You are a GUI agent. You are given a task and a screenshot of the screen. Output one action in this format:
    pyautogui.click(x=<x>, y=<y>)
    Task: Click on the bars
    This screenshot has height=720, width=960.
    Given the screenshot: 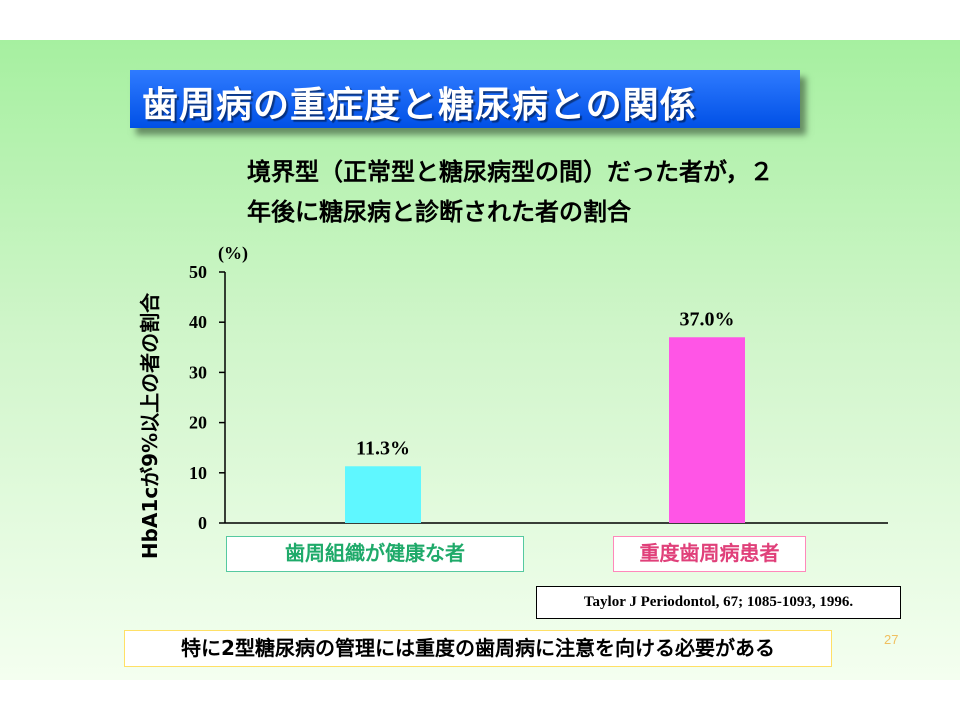 What is the action you would take?
    pyautogui.click(x=545, y=430)
    